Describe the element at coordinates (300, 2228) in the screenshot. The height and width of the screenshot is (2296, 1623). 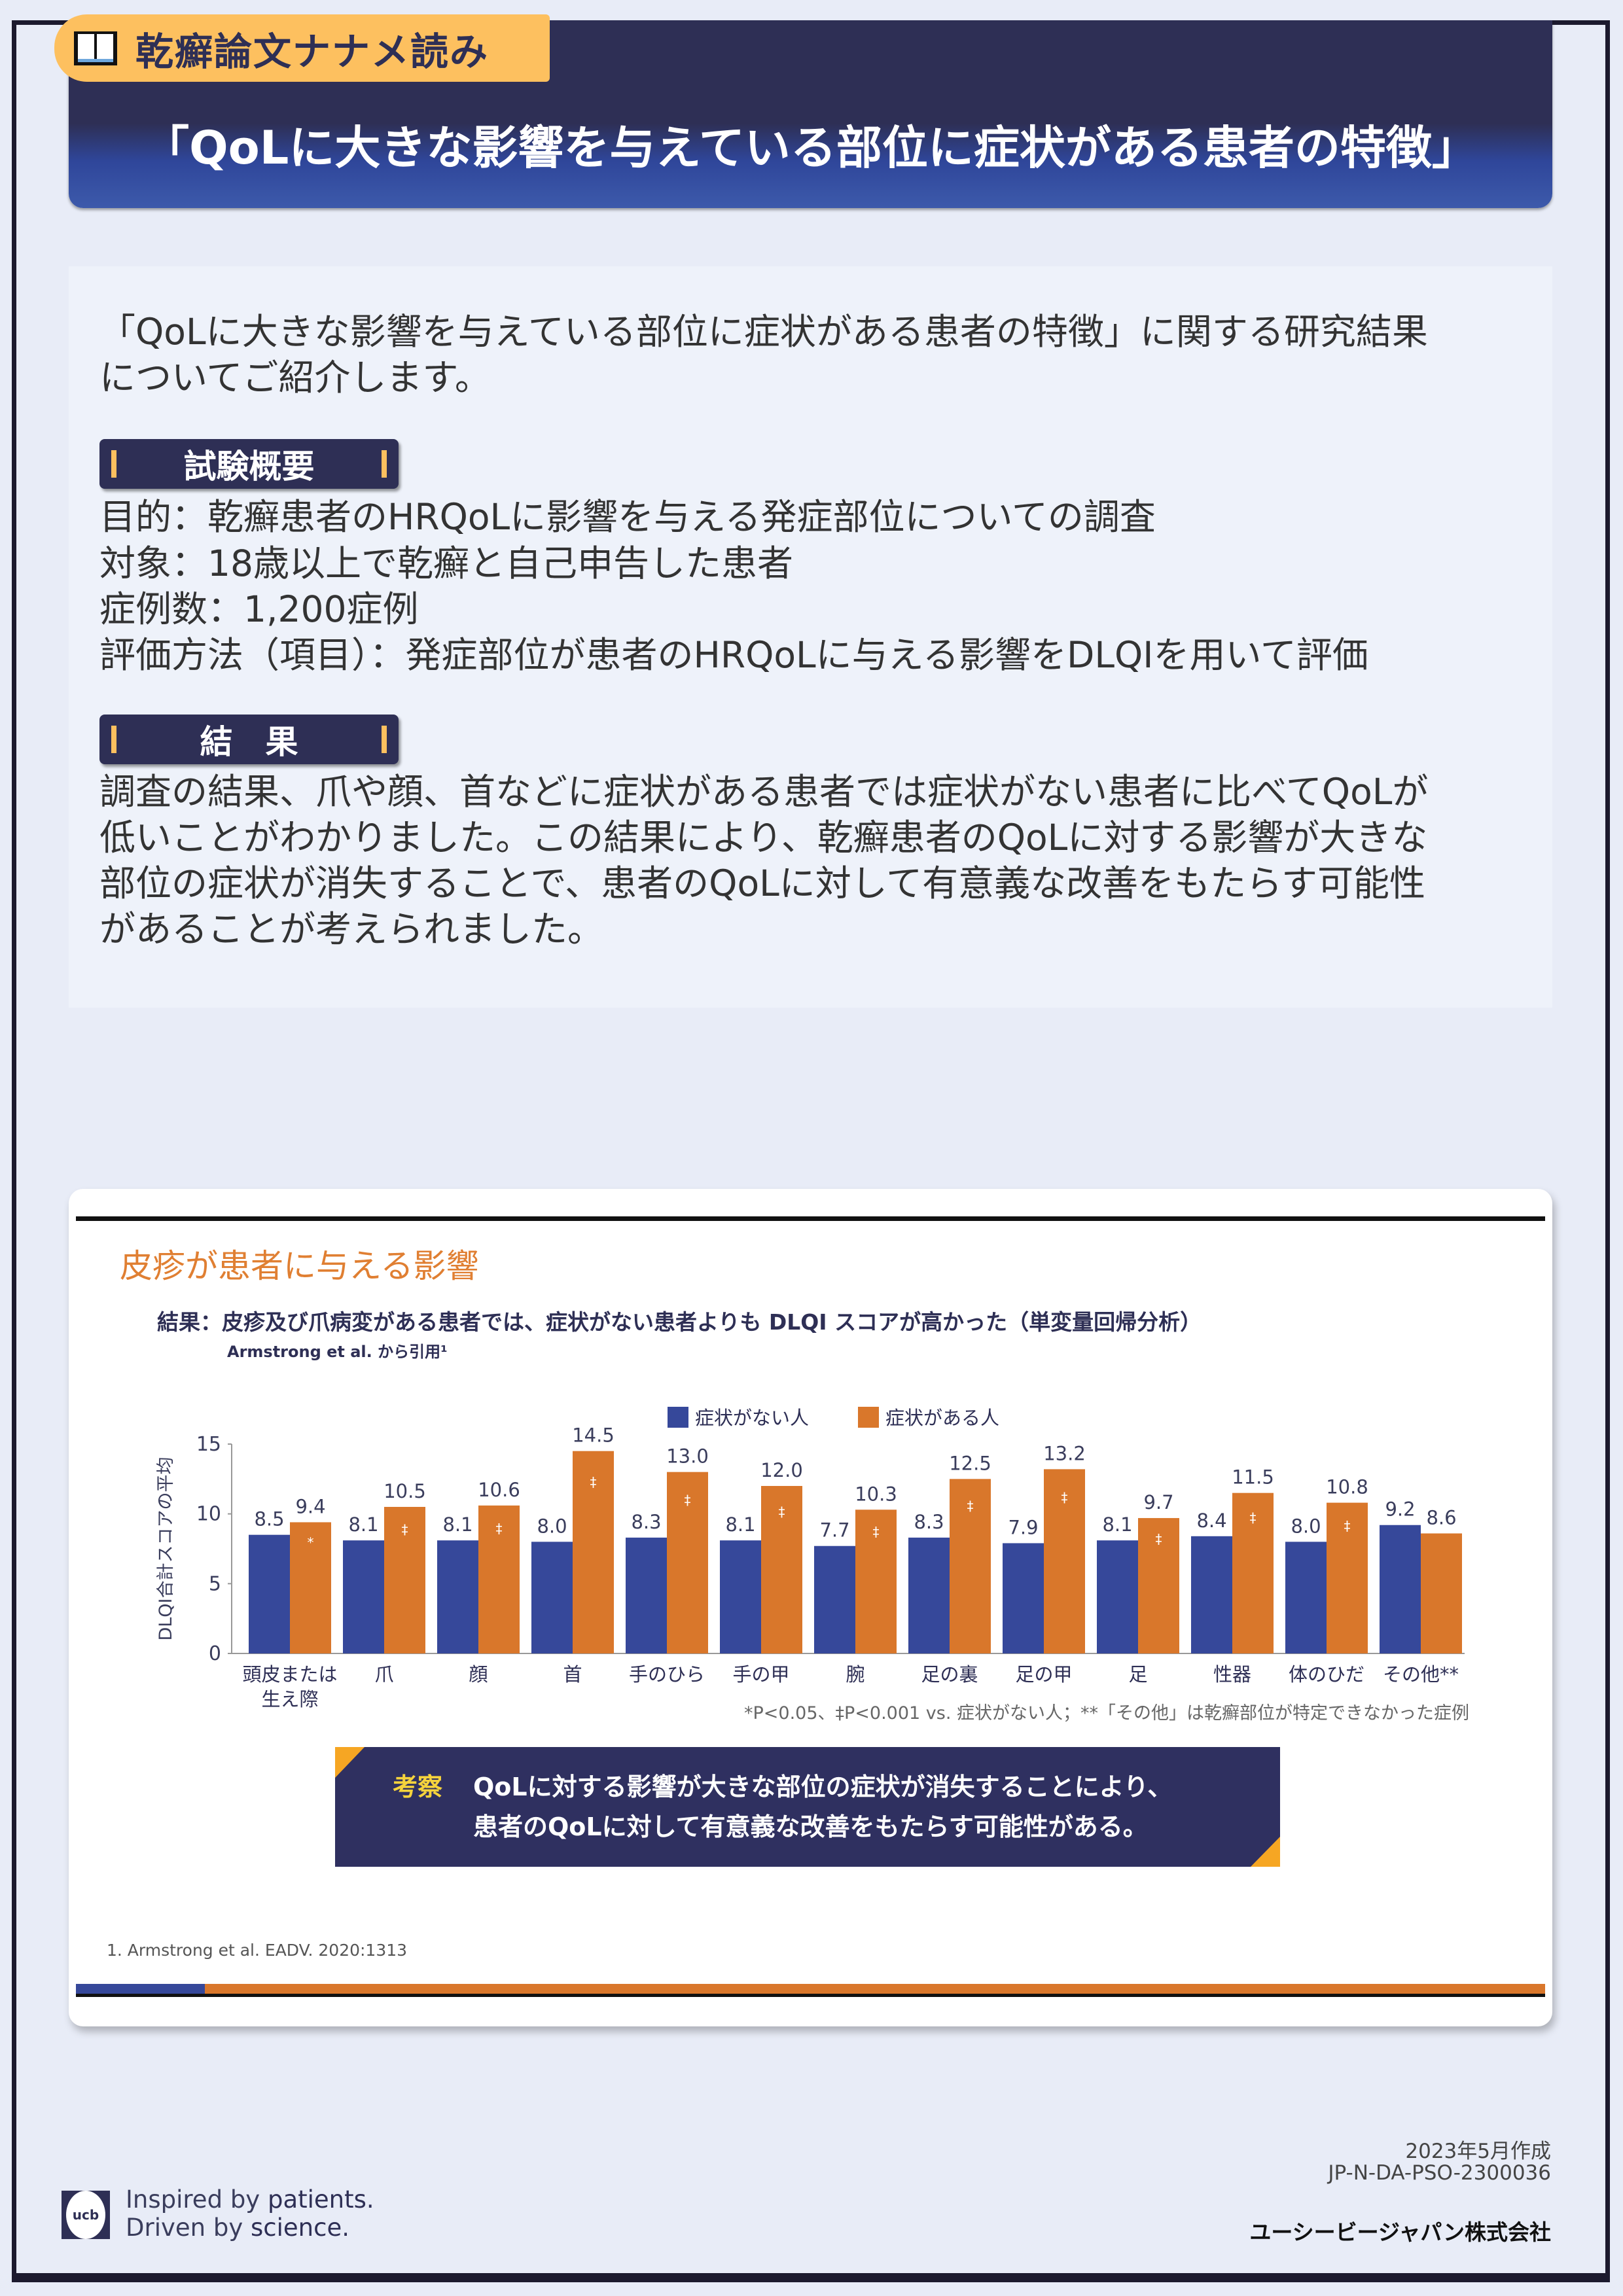
I see `slogan-emphasis: science.` at that location.